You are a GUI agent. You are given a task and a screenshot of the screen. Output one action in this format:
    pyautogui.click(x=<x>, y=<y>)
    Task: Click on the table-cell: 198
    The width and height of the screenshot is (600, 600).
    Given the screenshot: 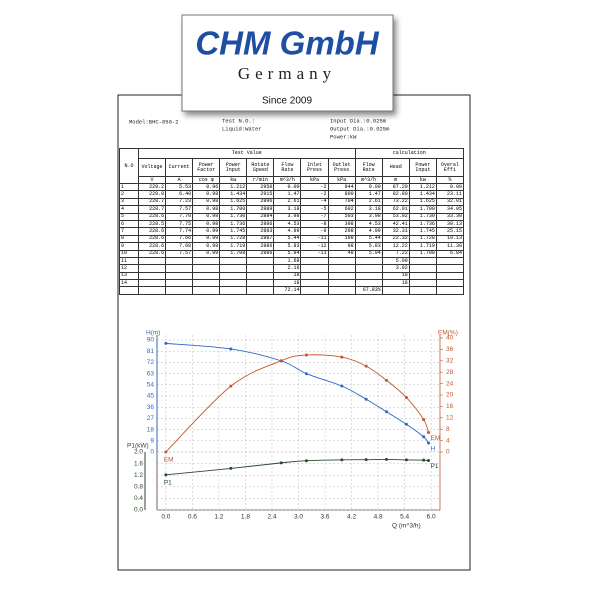 What is the action you would take?
    pyautogui.click(x=341, y=239)
    